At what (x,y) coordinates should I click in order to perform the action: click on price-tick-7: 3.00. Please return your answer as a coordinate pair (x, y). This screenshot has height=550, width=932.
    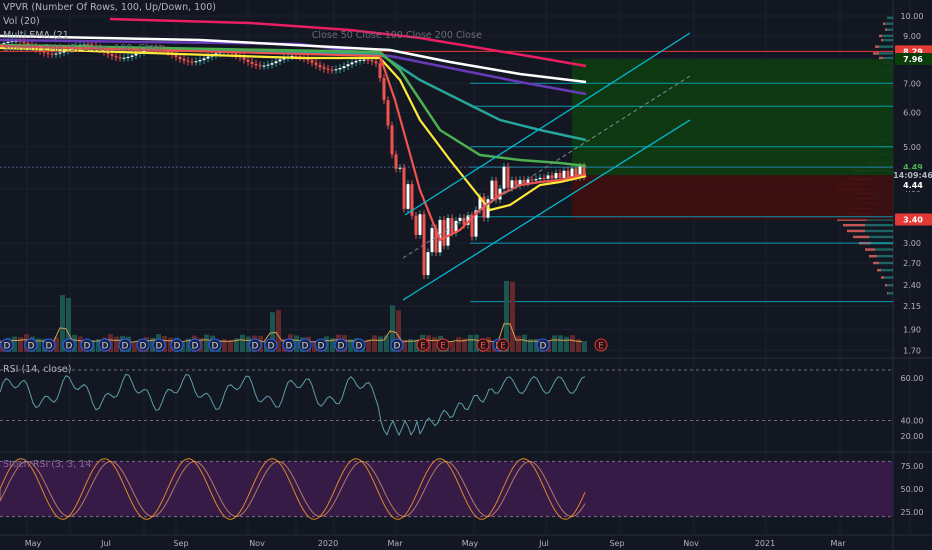
    Looking at the image, I should click on (912, 243).